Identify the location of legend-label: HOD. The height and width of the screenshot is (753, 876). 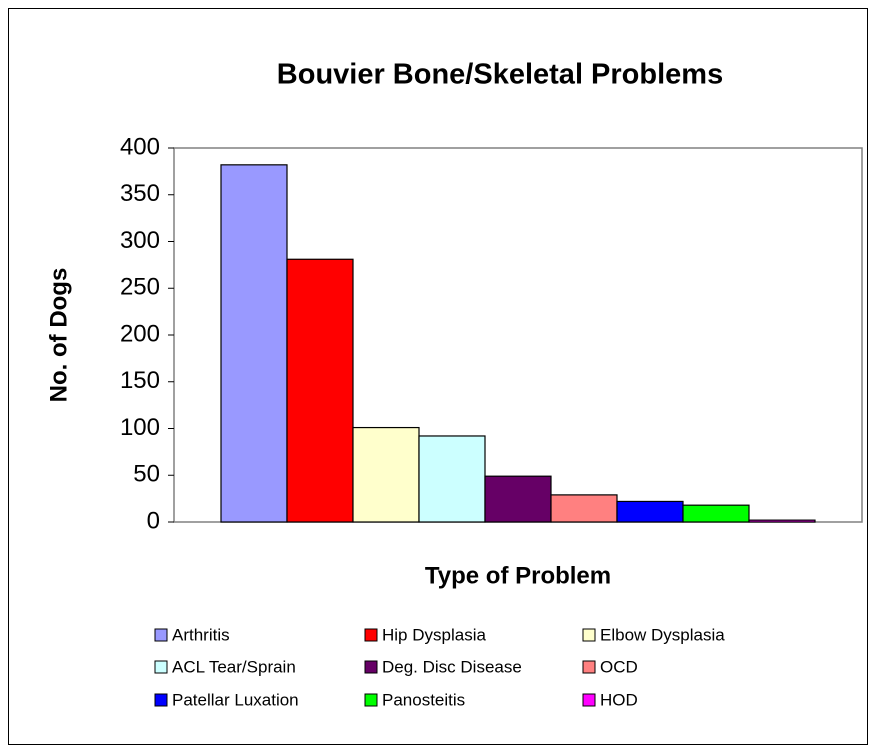
(619, 699).